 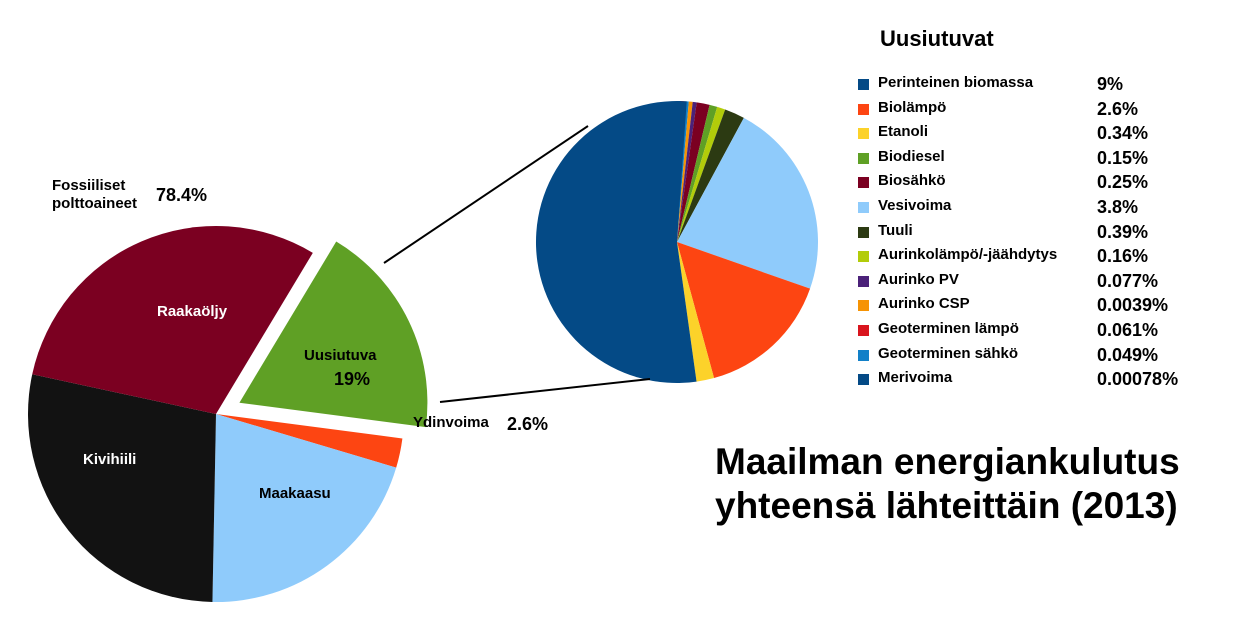 I want to click on renewables-slice-biolampo, so click(x=744, y=310).